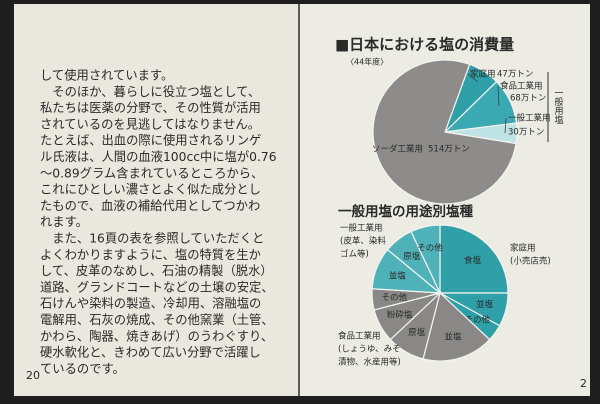 This screenshot has height=404, width=600. Describe the element at coordinates (150, 205) in the screenshot. I see `body-text: たもので、血液の補給代用としてつかわ` at that location.